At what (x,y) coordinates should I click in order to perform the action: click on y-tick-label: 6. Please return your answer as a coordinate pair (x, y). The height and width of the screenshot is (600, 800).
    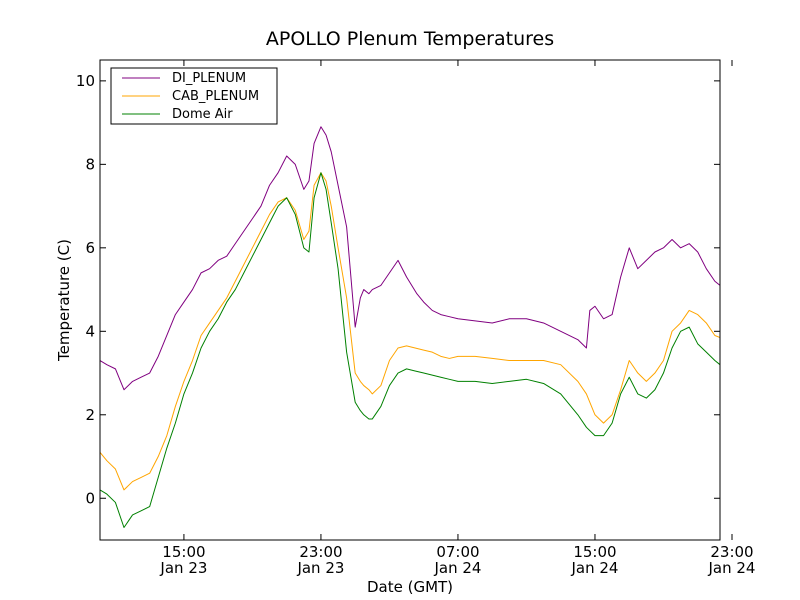
    Looking at the image, I should click on (90, 248).